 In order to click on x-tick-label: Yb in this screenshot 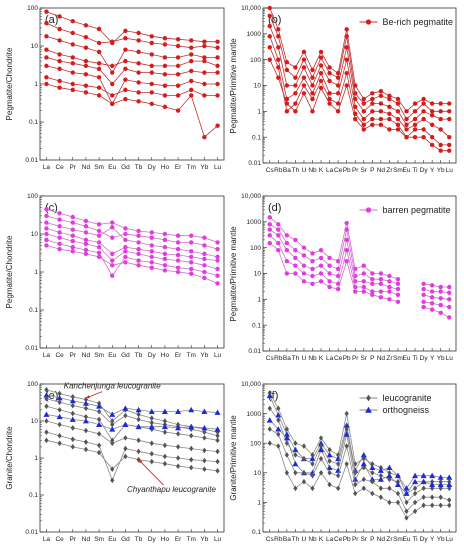, I will do `click(441, 358)`.